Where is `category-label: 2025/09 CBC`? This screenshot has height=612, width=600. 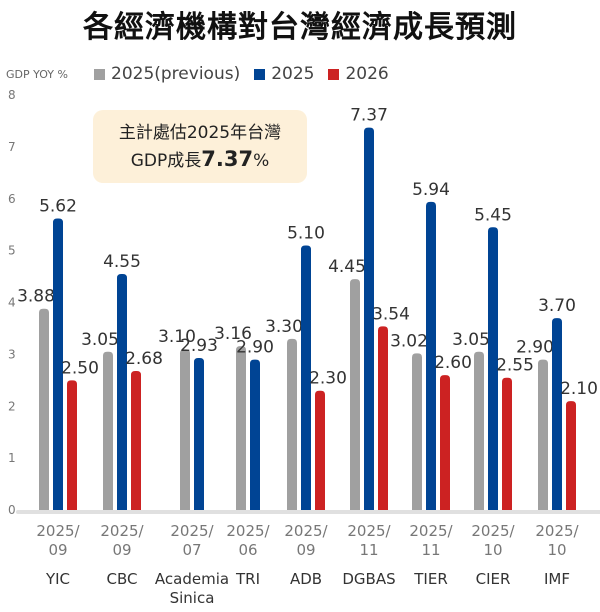
category-label: 2025/09 CBC is located at coordinates (122, 555).